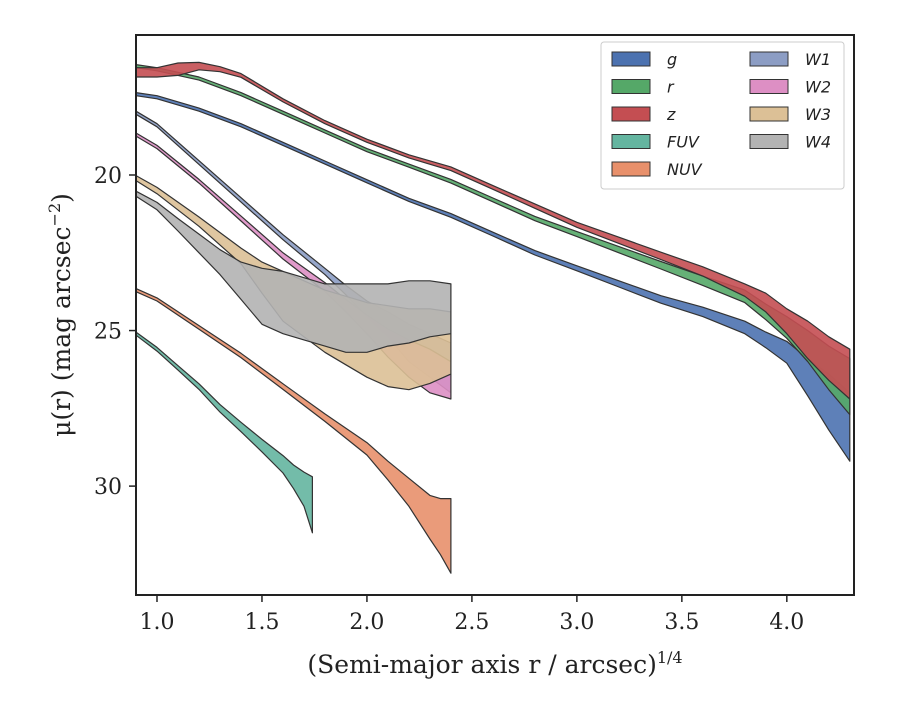  What do you see at coordinates (108, 487) in the screenshot?
I see `y-tick-label: 30` at bounding box center [108, 487].